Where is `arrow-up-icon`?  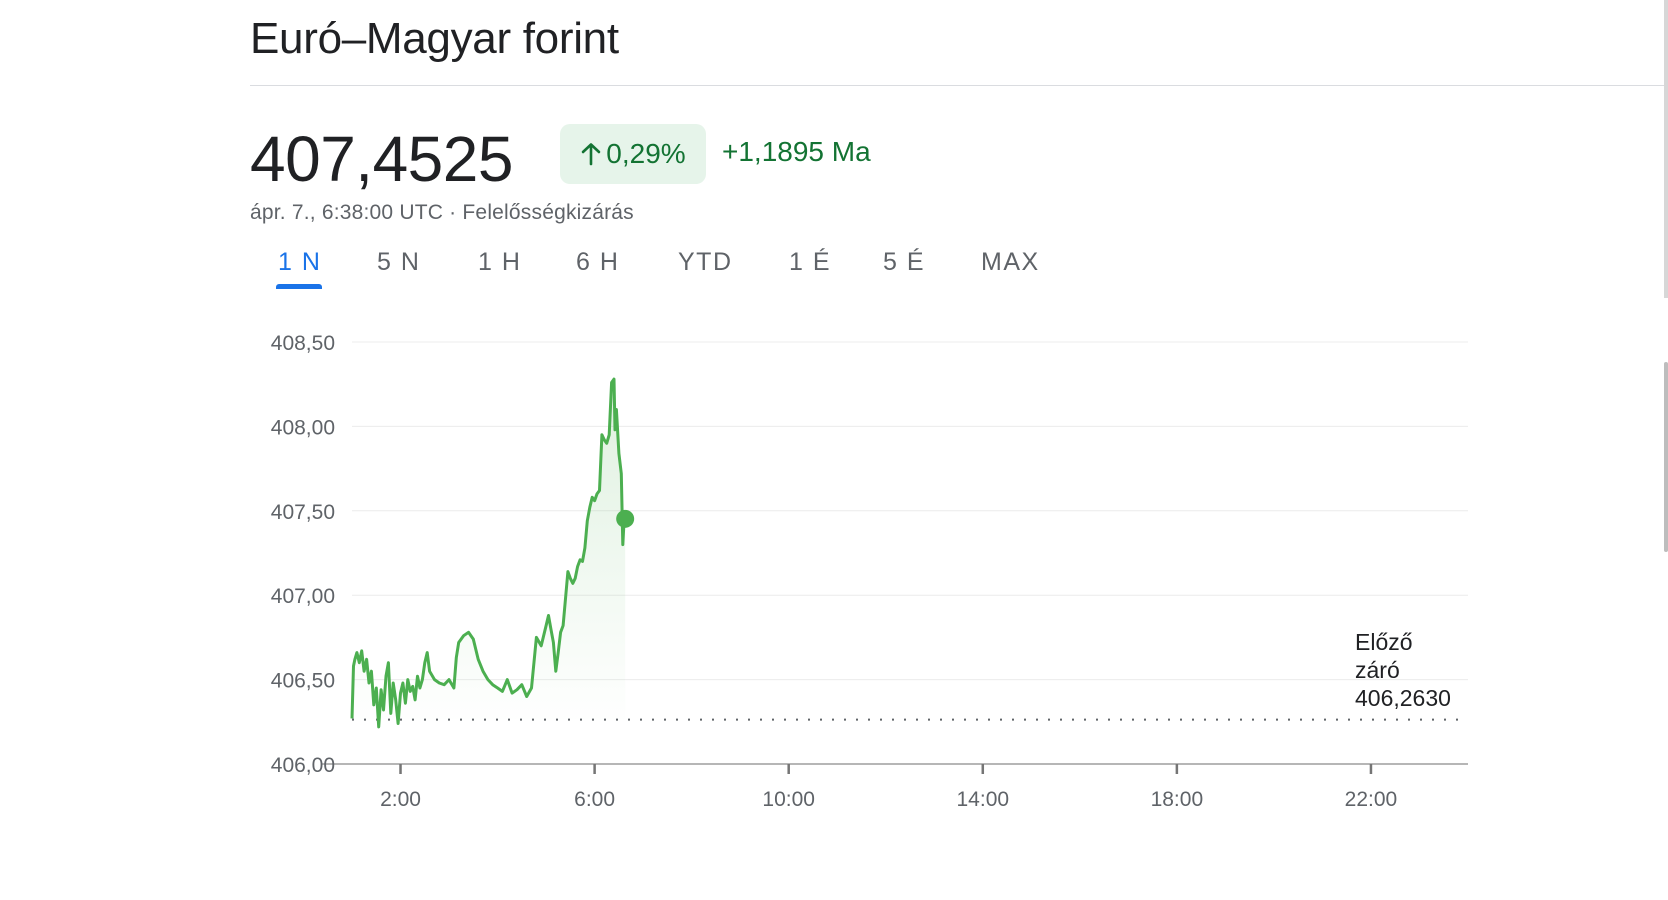
arrow-up-icon is located at coordinates (591, 154).